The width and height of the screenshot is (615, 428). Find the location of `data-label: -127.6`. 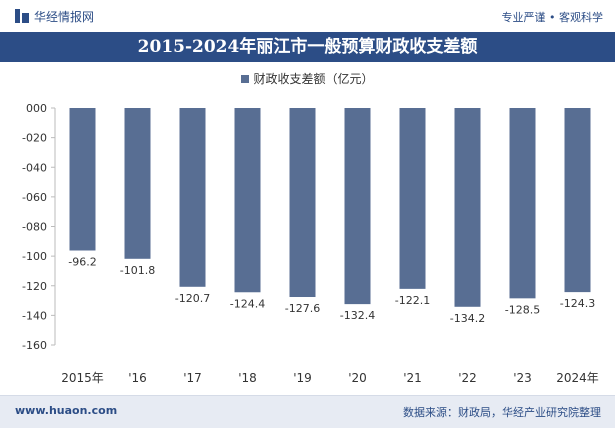

data-label: -127.6 is located at coordinates (302, 308).